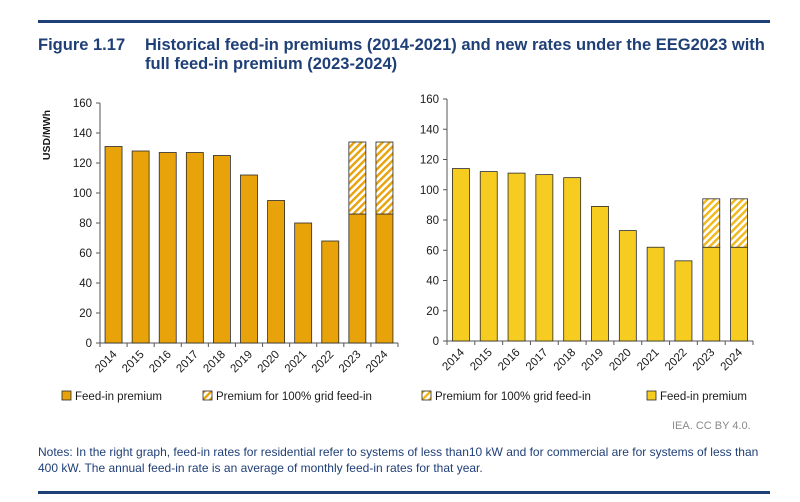 The width and height of the screenshot is (800, 502). Describe the element at coordinates (85, 314) in the screenshot. I see `left-y-tick-label: 20` at that location.